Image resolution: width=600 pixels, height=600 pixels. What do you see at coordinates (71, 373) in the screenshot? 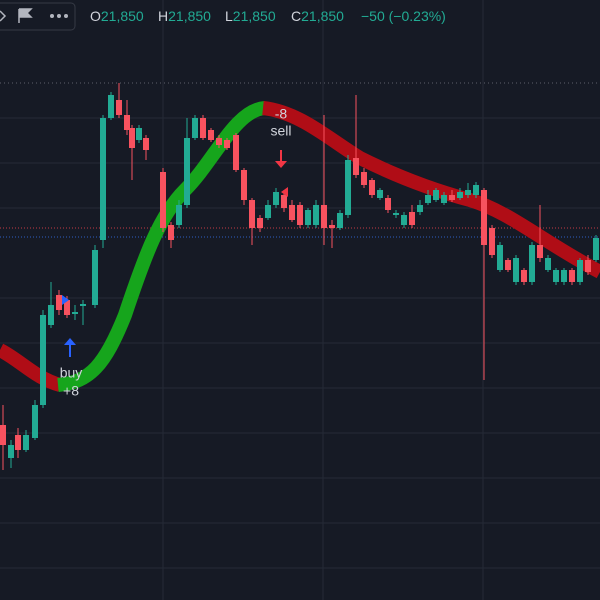
I see `buy-label: buy` at bounding box center [71, 373].